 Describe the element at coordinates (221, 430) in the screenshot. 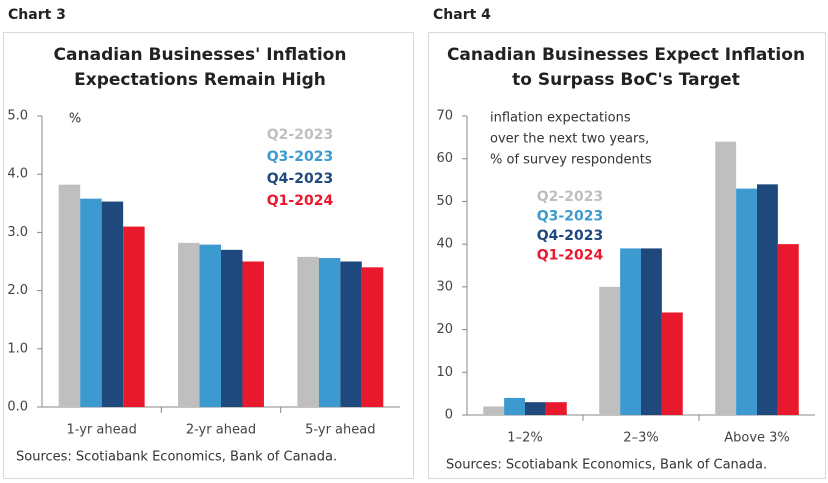

I see `x-tick-label: 2-yr ahead` at that location.